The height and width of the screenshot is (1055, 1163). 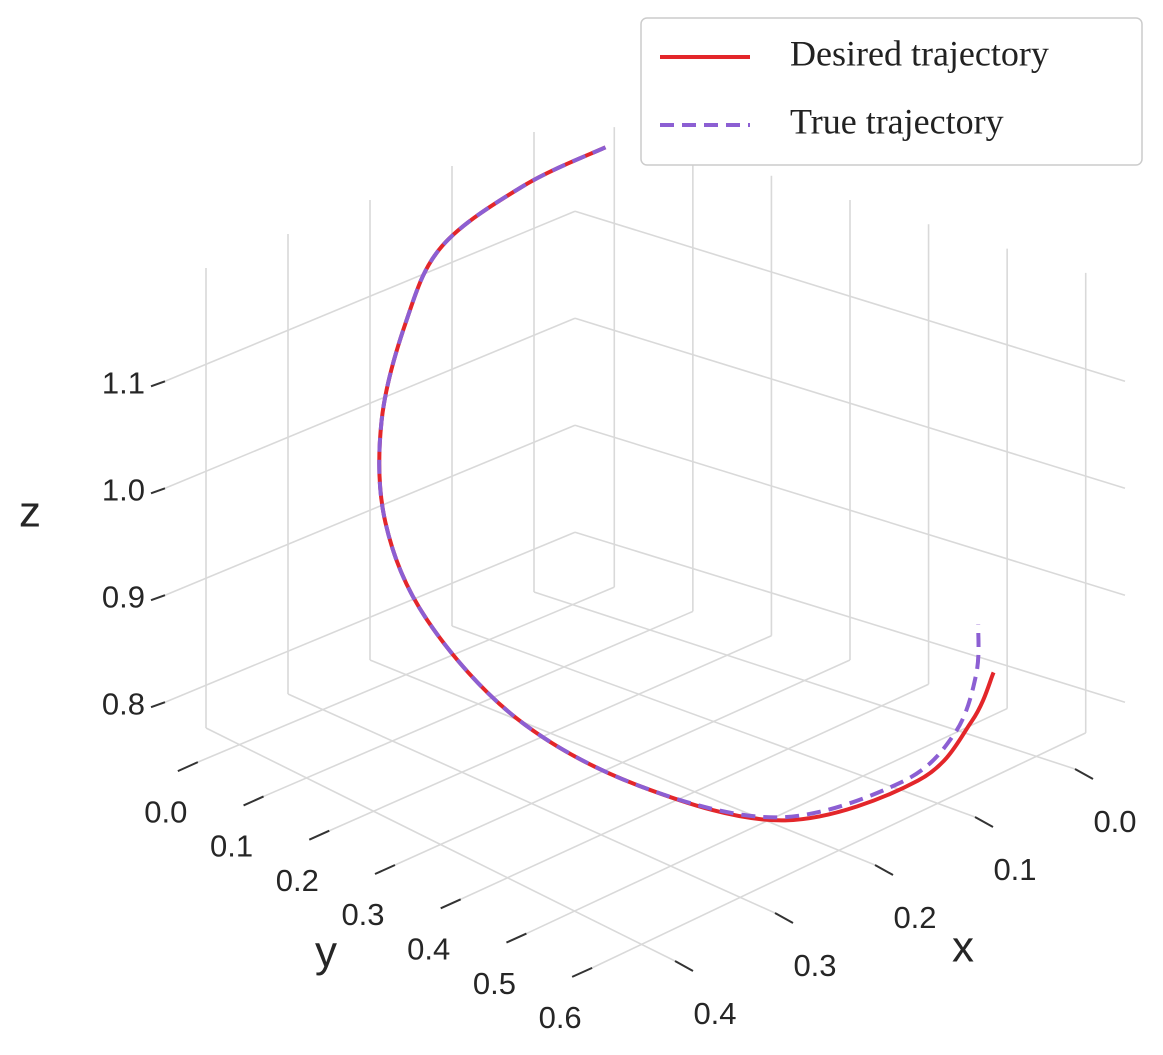 I want to click on y-tick-label: 0.2, so click(x=297, y=880).